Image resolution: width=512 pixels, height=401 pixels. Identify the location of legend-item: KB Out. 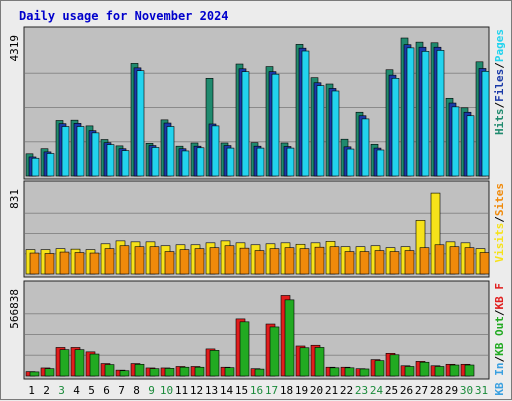
(499, 336).